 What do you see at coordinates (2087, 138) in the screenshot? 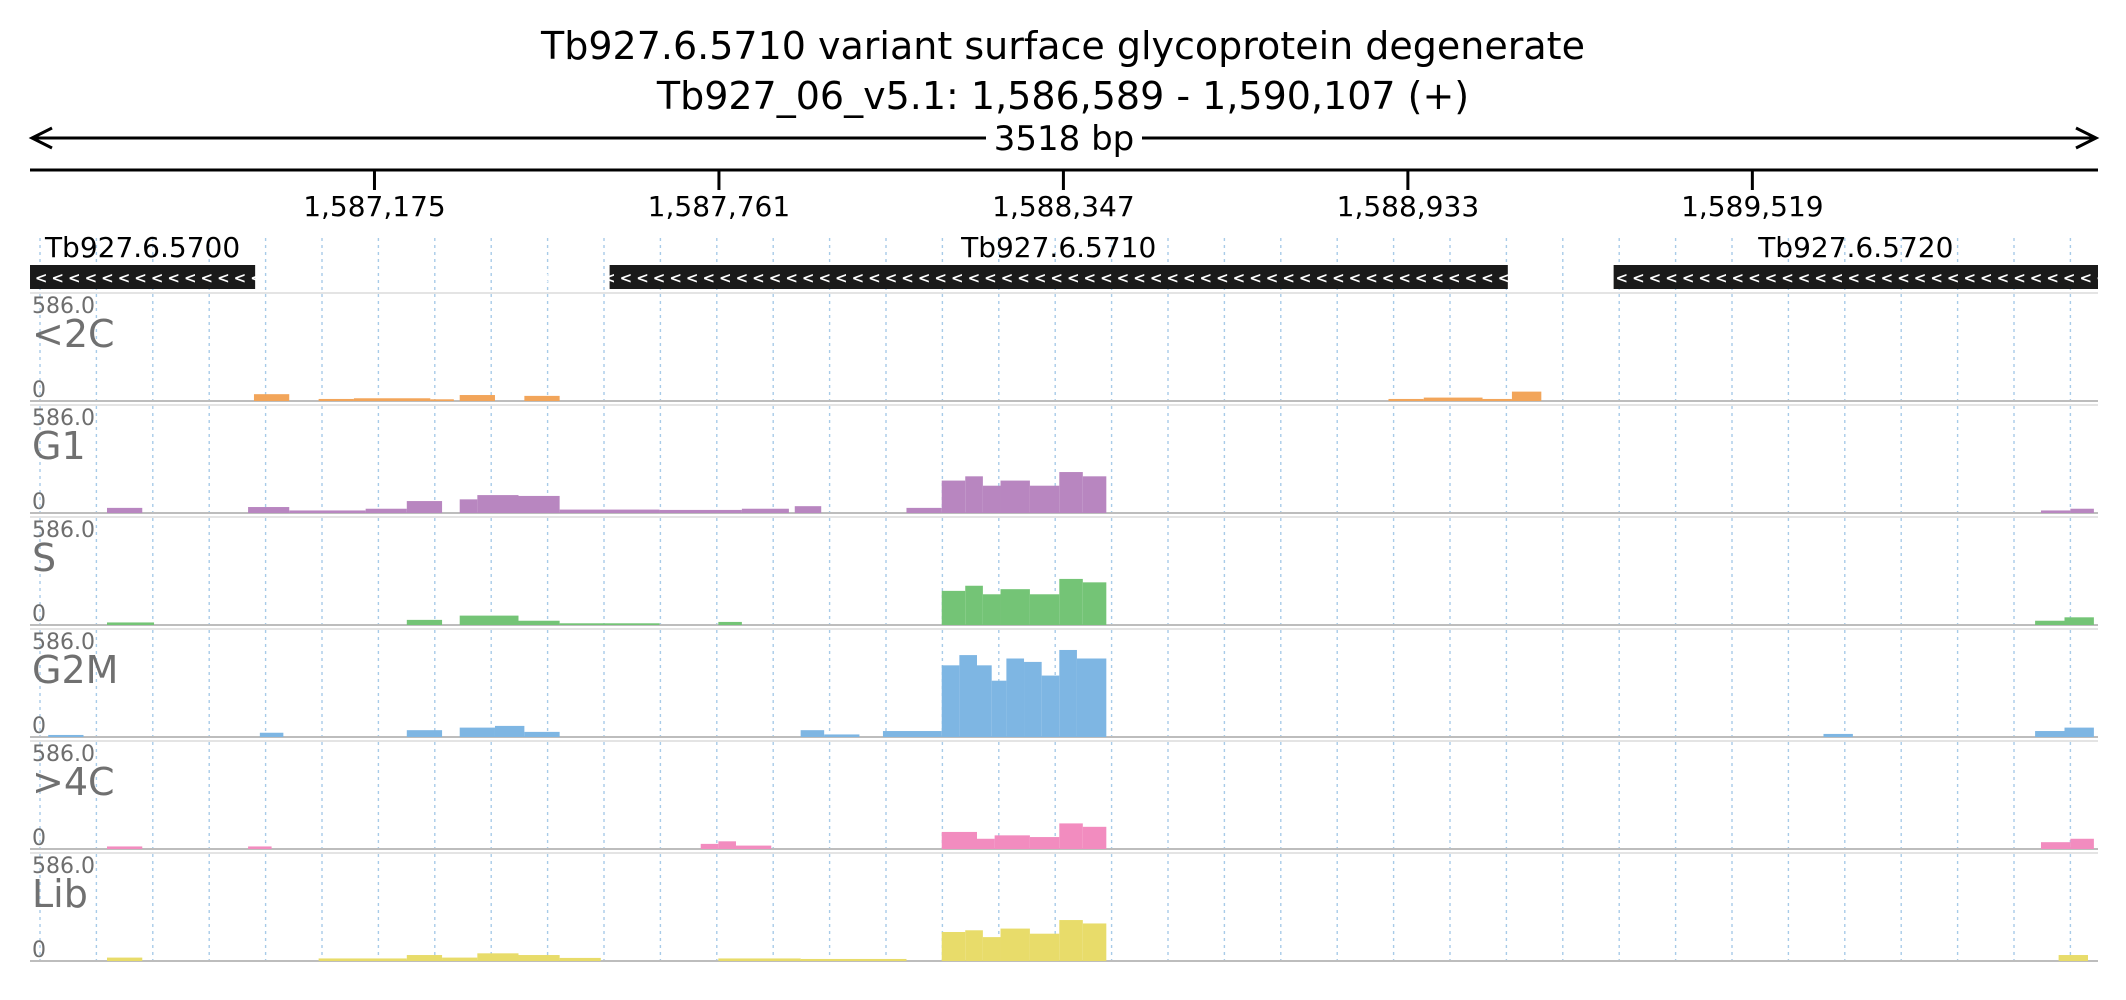
I see `span-arrow-right-head` at bounding box center [2087, 138].